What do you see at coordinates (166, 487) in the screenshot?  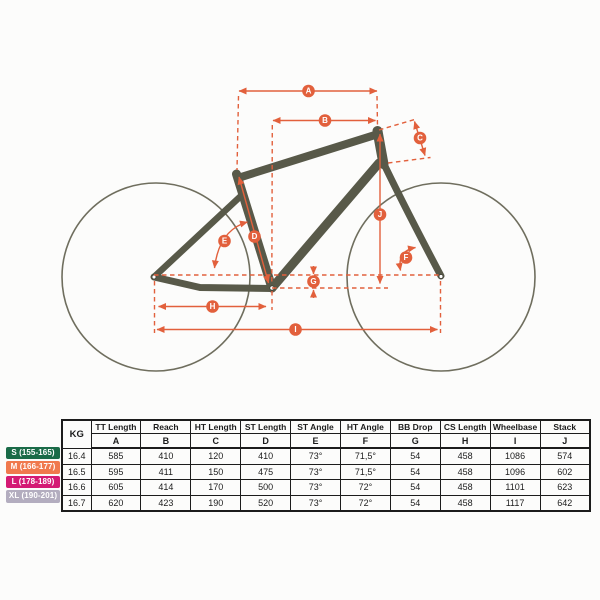 I see `value-B: 414` at bounding box center [166, 487].